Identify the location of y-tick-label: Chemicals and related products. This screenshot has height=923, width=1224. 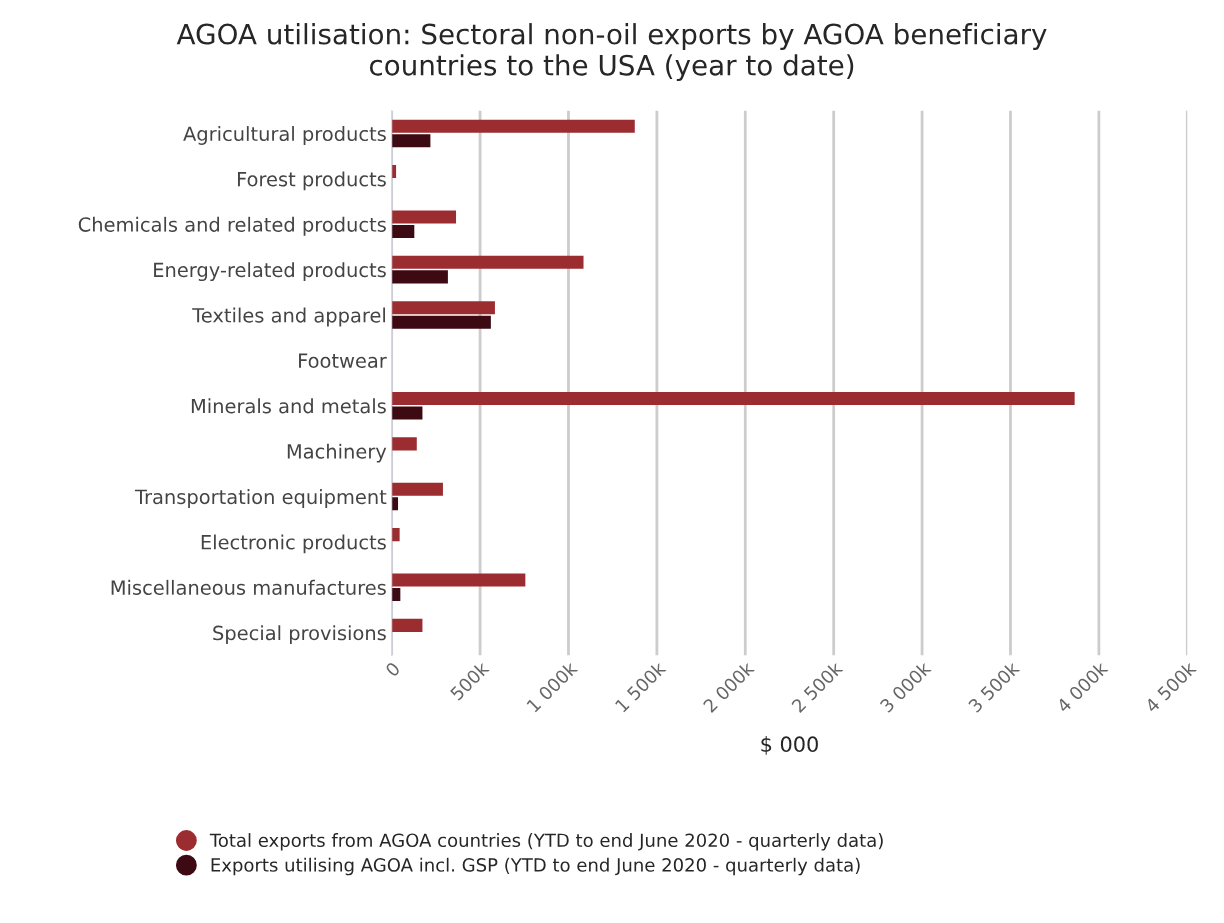
(232, 226).